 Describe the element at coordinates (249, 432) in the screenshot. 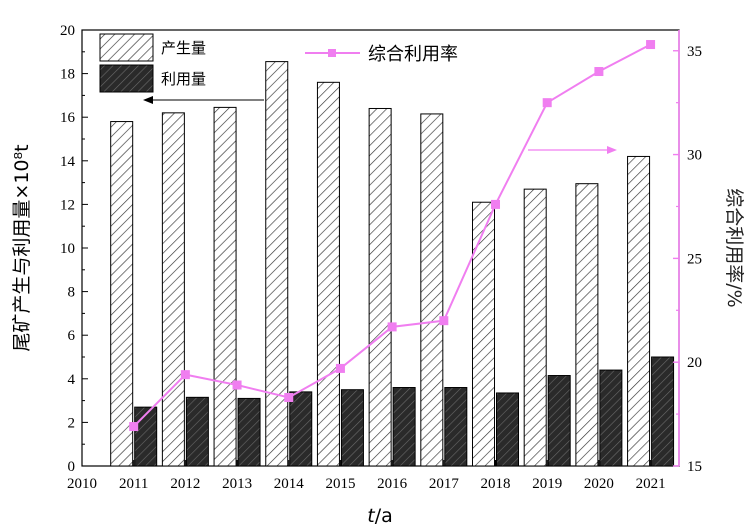

I see `bar-used-2013` at that location.